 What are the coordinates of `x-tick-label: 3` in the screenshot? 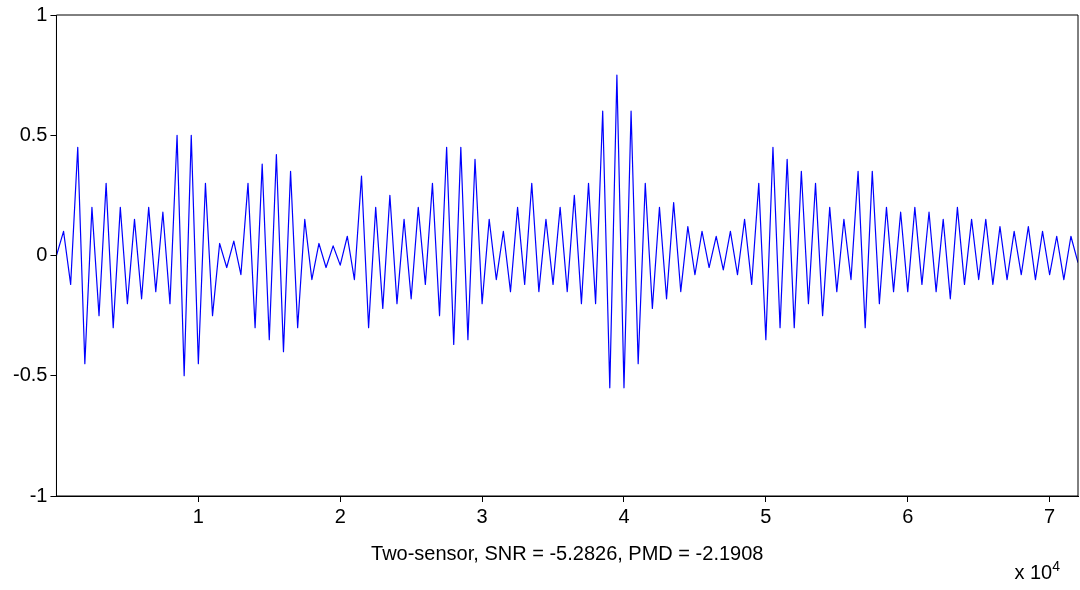 It's located at (482, 515).